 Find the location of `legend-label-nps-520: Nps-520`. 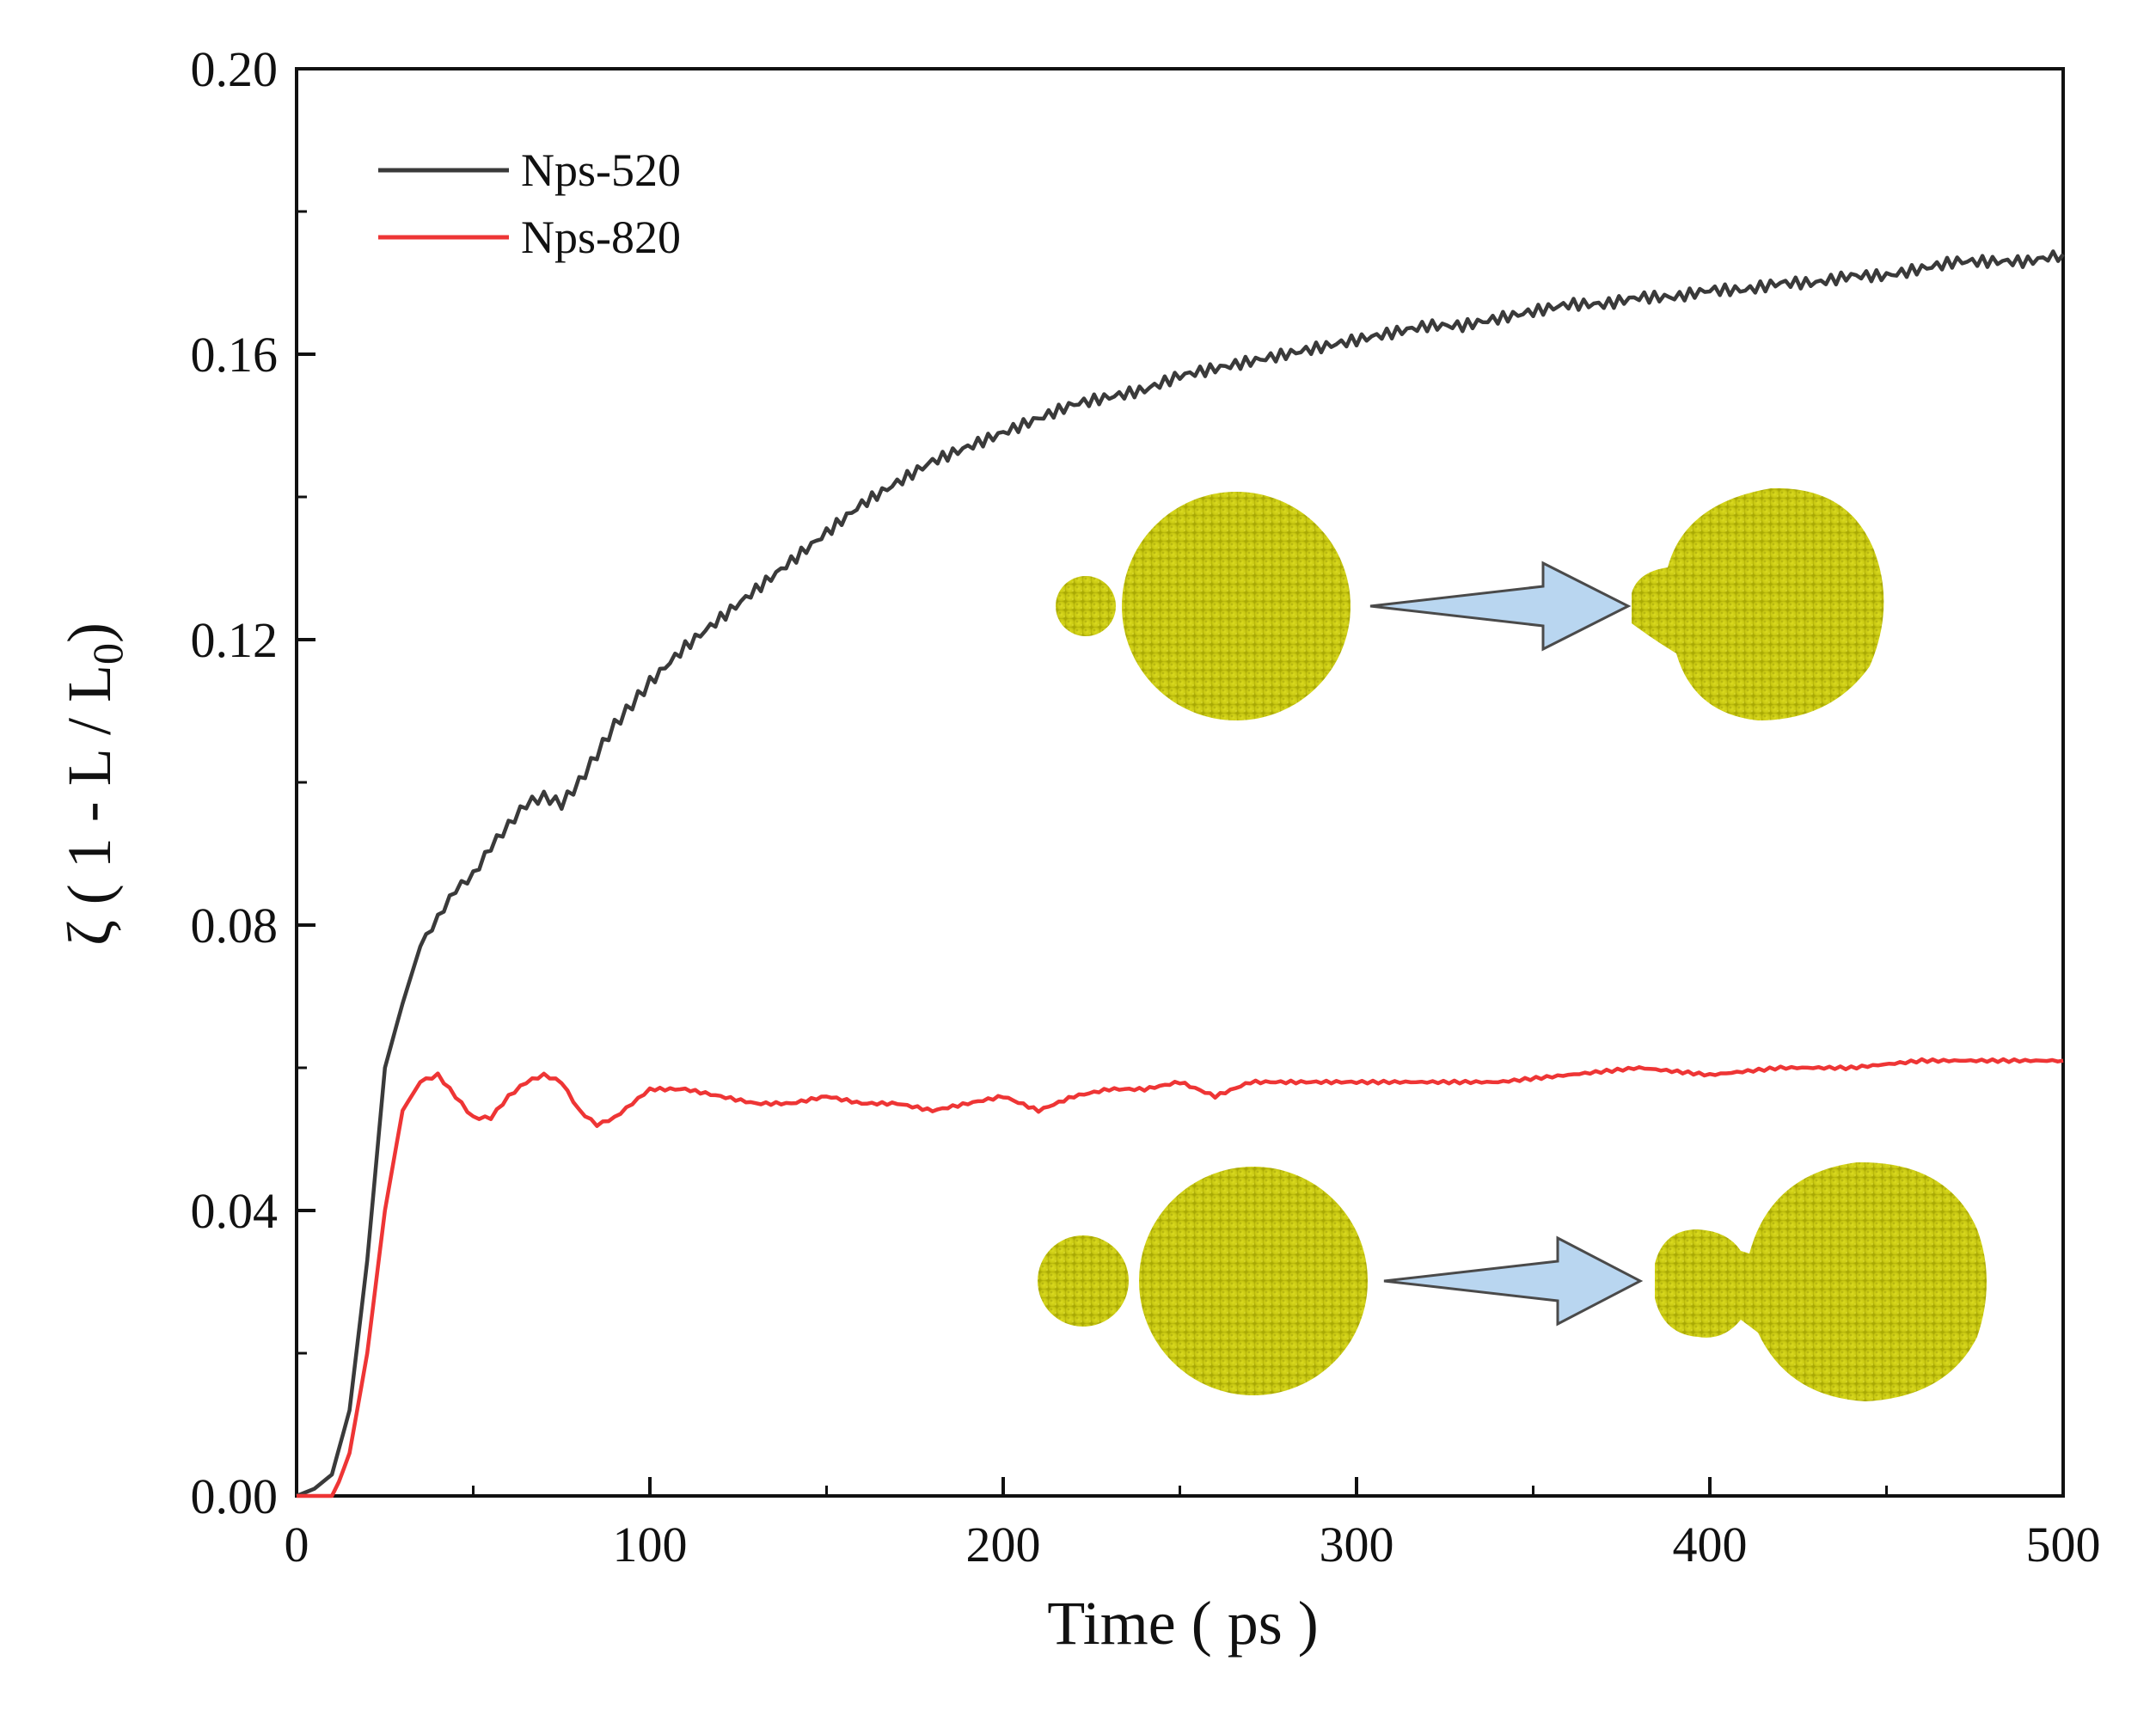

legend-label-nps-520: Nps-520 is located at coordinates (601, 170).